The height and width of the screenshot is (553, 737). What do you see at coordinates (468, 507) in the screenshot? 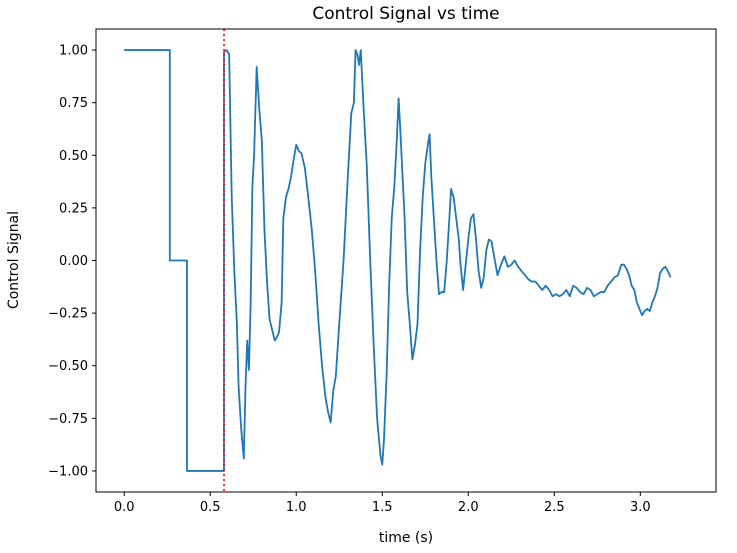
I see `x-tick-label: 2.0` at bounding box center [468, 507].